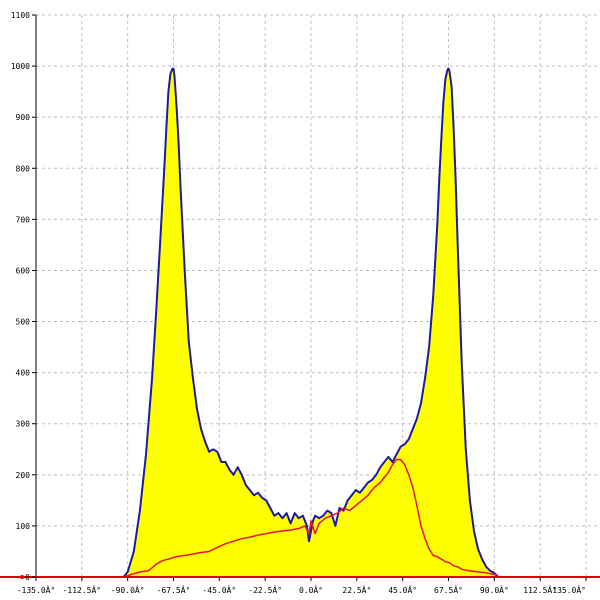 The height and width of the screenshot is (600, 600). I want to click on y-tick-label: 100, so click(23, 526).